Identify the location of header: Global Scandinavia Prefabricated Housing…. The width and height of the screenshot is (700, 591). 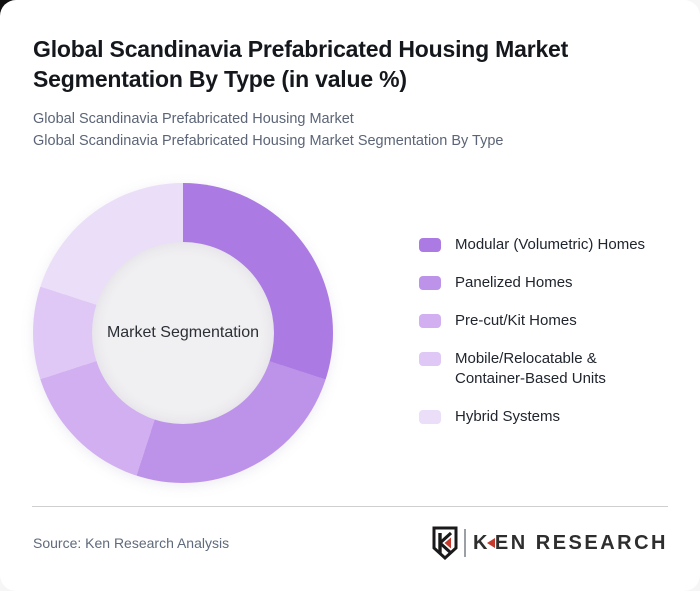
(343, 64).